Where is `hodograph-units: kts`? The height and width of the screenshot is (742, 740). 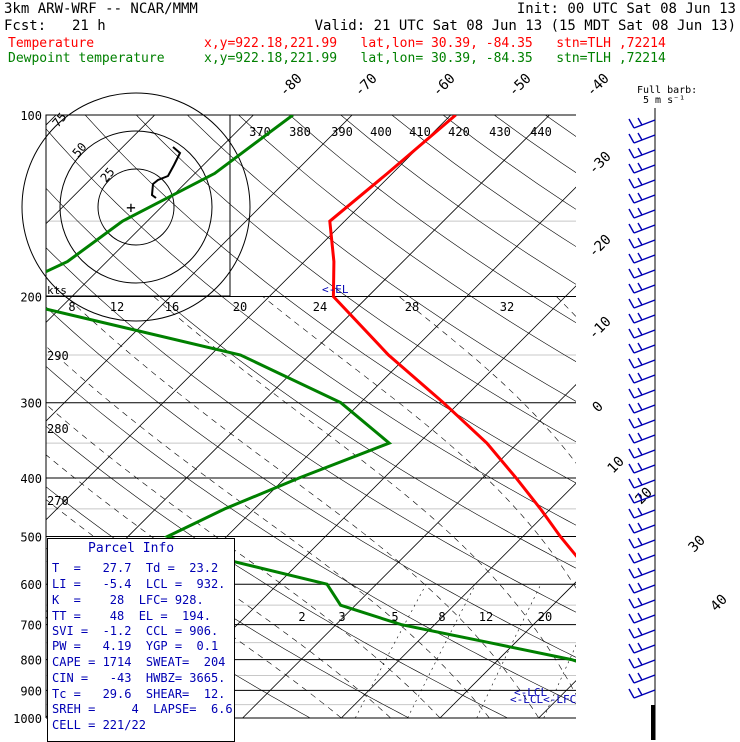
hodograph-units: kts is located at coordinates (57, 290).